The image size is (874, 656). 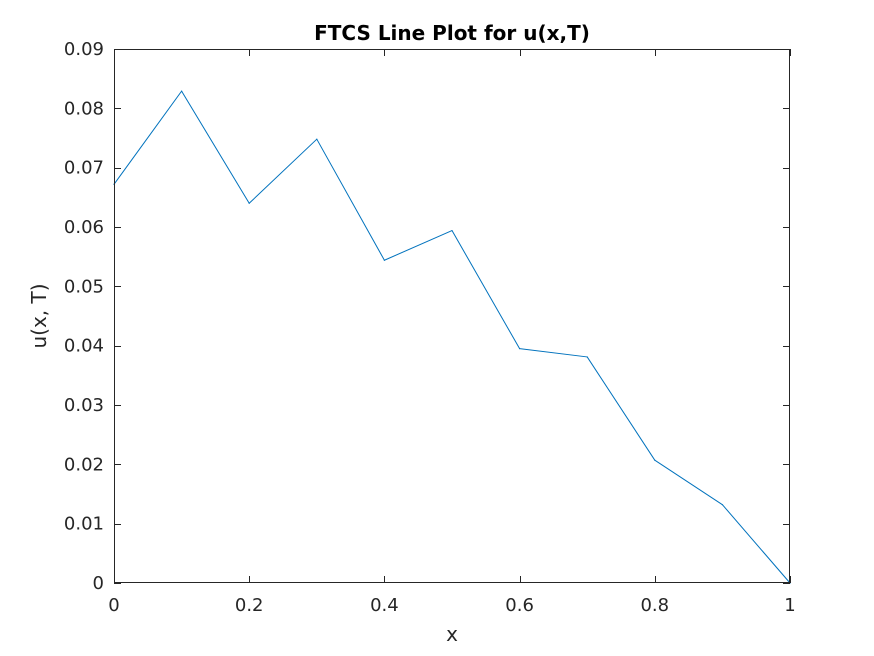 I want to click on y-tick-label: 0, so click(x=98, y=583).